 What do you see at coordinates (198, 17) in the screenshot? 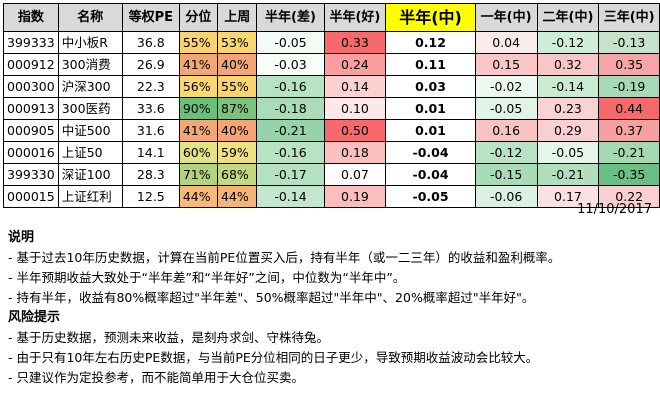
I see `header-percentile: 分位` at bounding box center [198, 17].